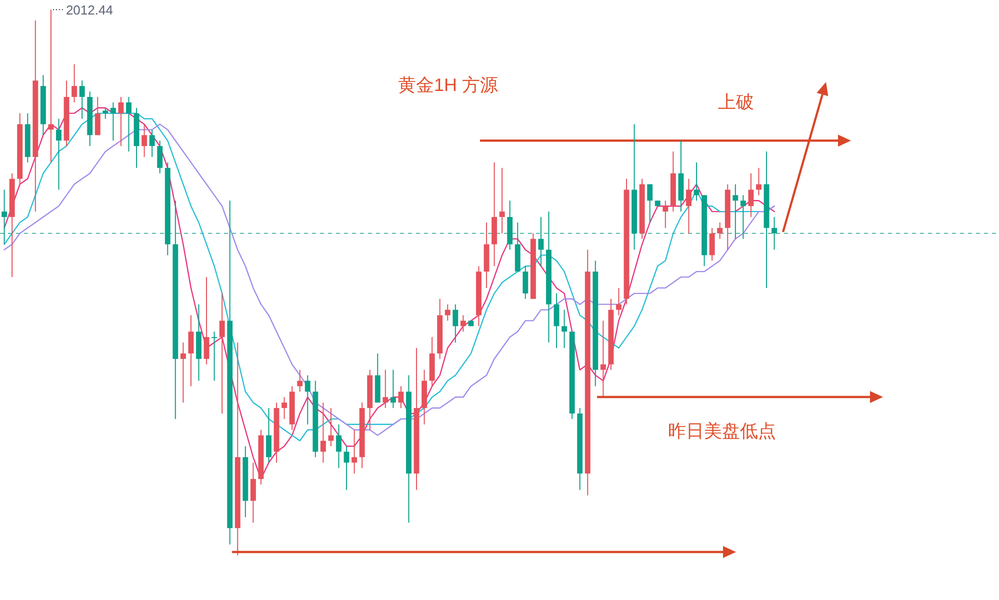 Image resolution: width=999 pixels, height=600 pixels. Describe the element at coordinates (448, 85) in the screenshot. I see `annotation: 黄金1H 方源` at that location.